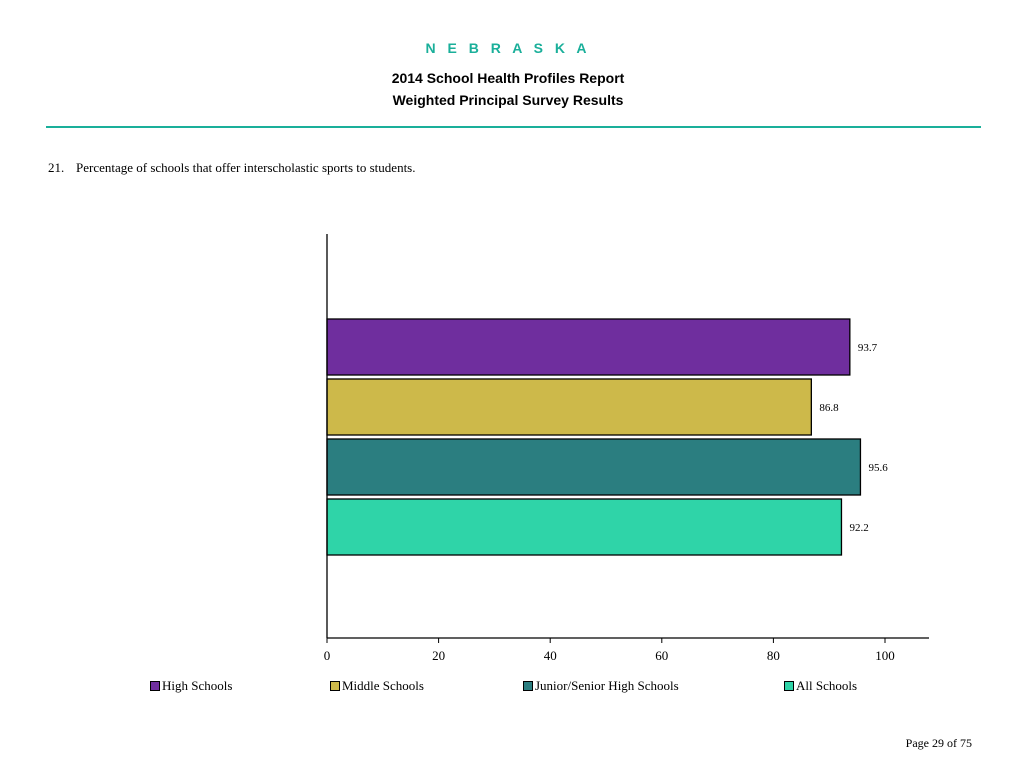 This screenshot has height=768, width=1024. Describe the element at coordinates (858, 528) in the screenshot. I see `data-label-all-schools: 92.2` at that location.